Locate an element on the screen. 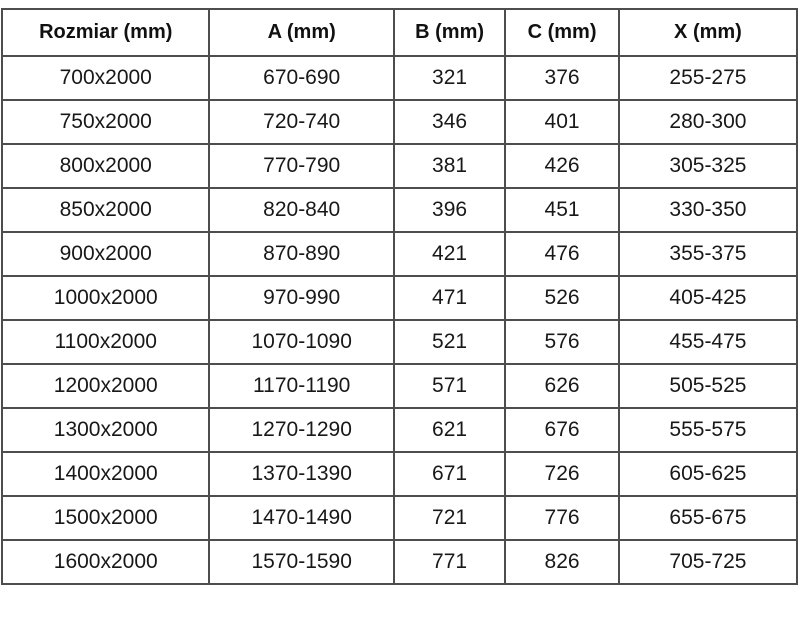  table-cell: 401 is located at coordinates (562, 122).